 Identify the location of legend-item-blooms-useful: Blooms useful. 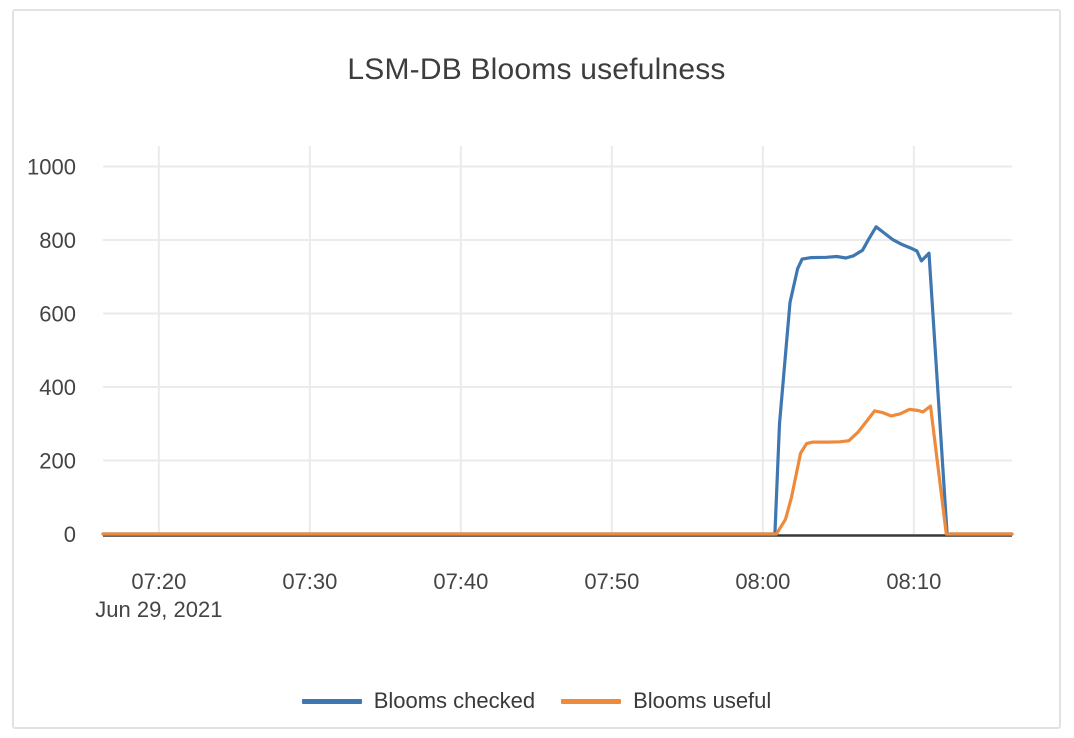
(666, 701).